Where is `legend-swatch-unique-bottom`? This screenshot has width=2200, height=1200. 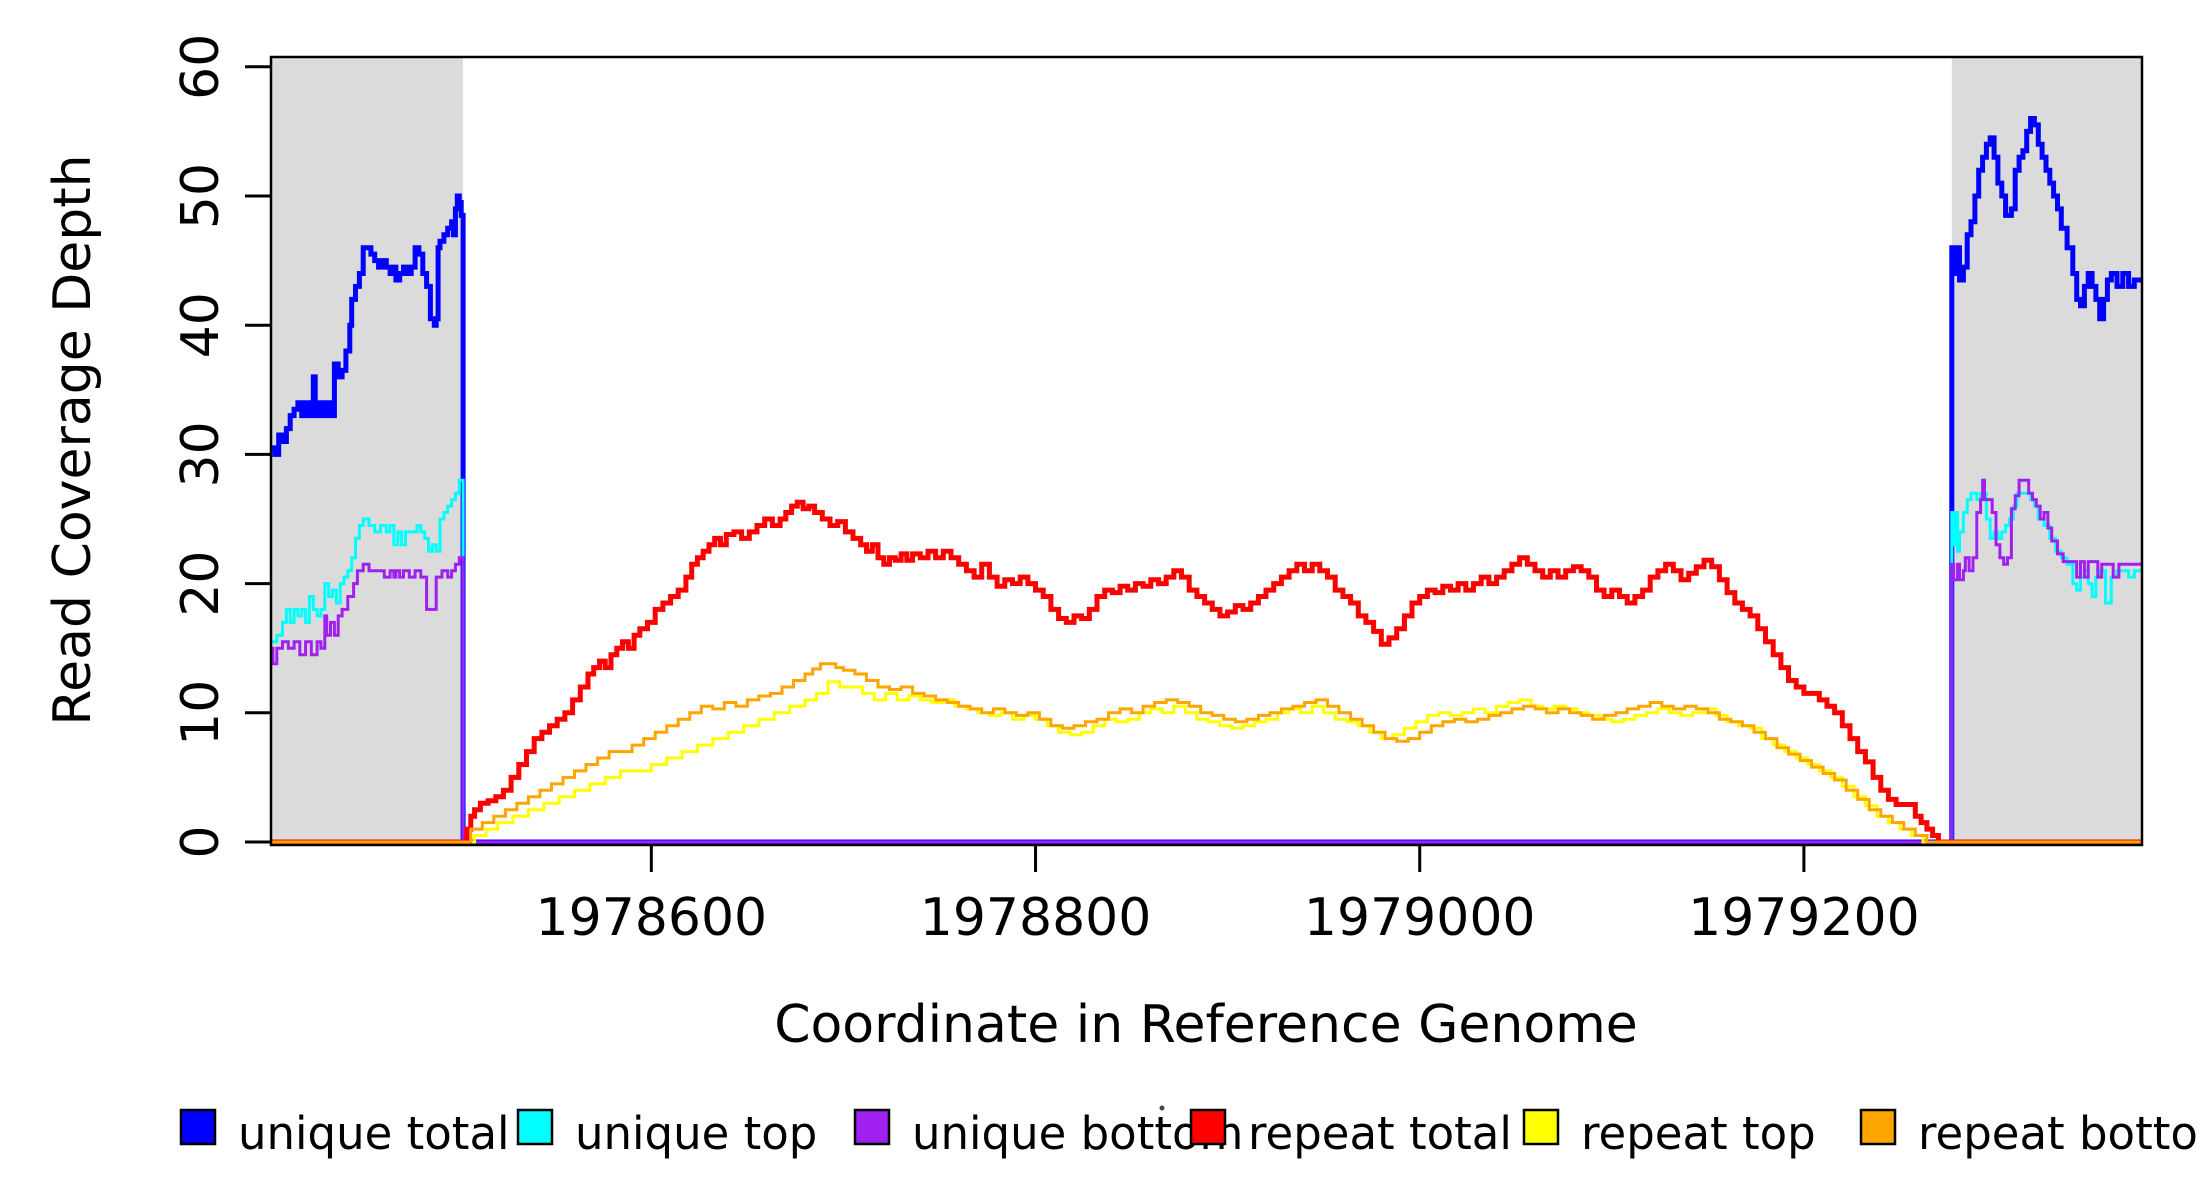
legend-swatch-unique-bottom is located at coordinates (872, 1127).